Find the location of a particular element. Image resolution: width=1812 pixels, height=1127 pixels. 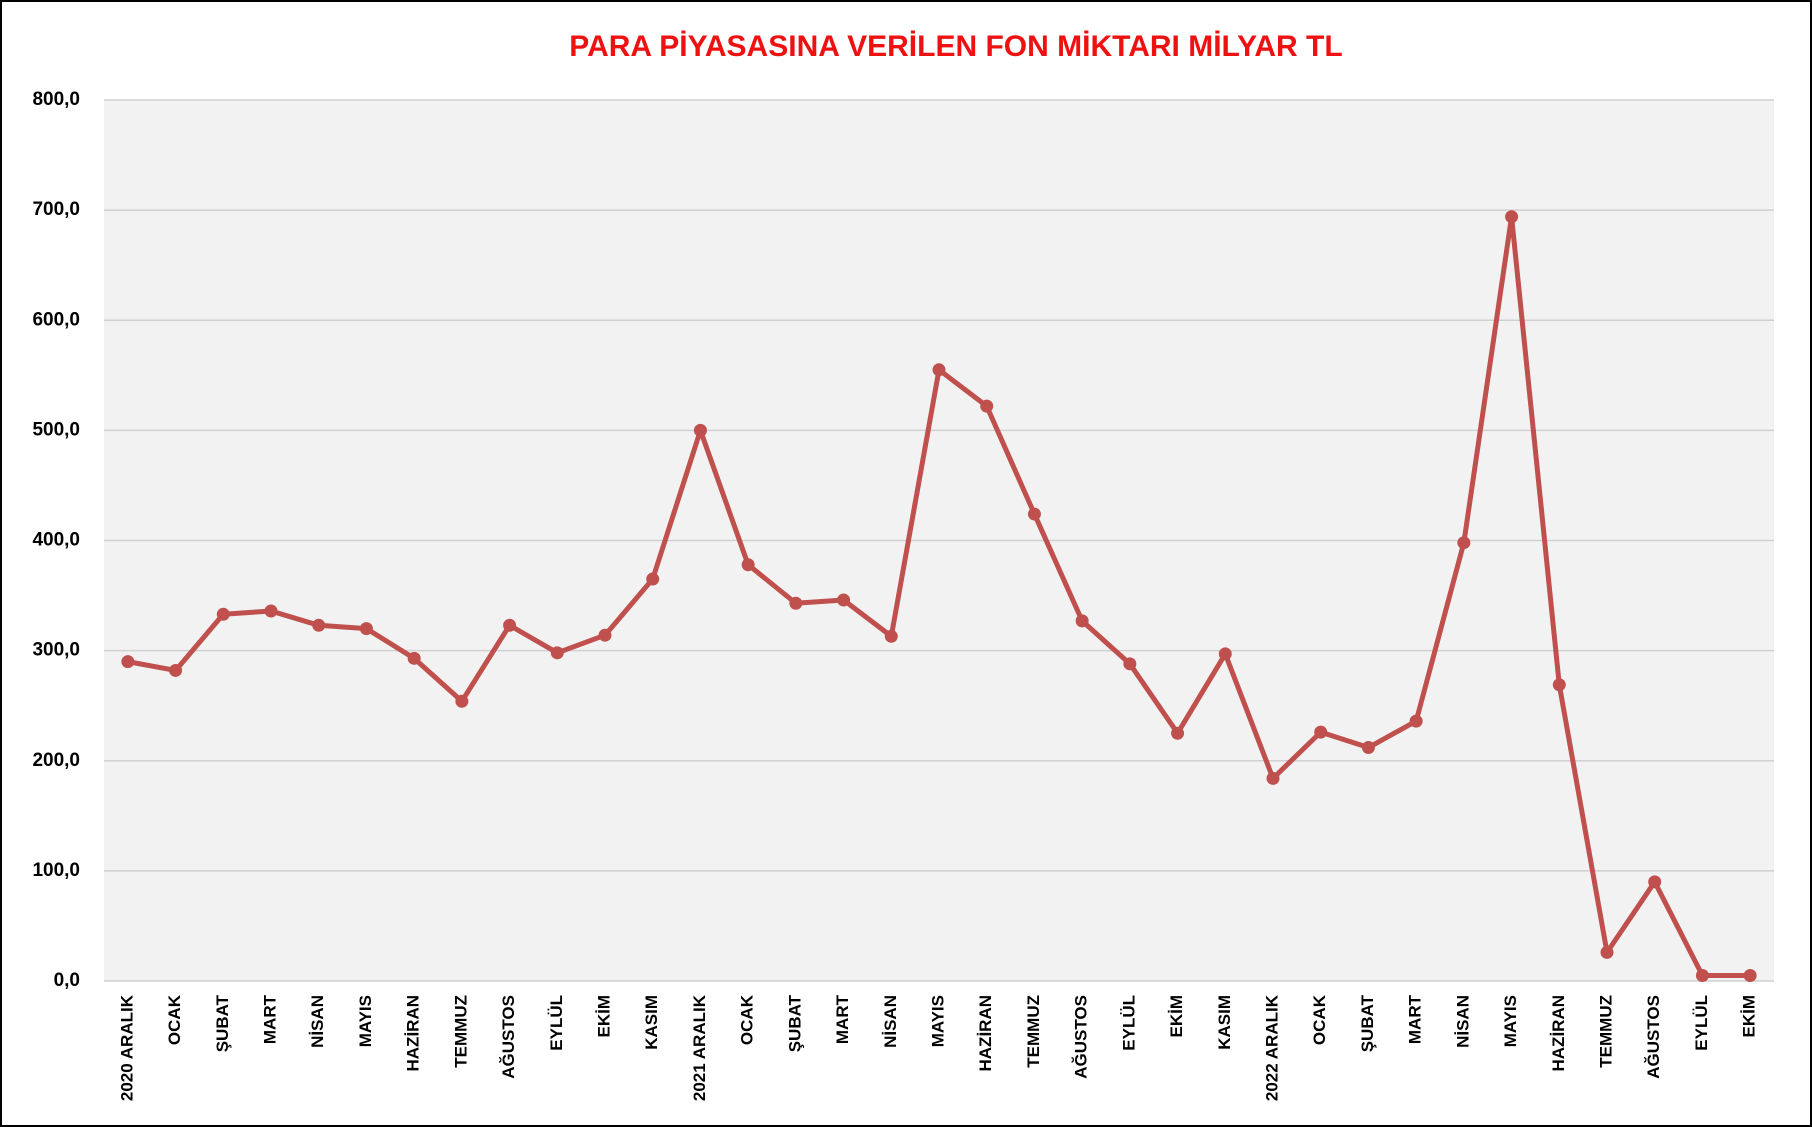

y-tick-label: 0,0 is located at coordinates (67, 980).